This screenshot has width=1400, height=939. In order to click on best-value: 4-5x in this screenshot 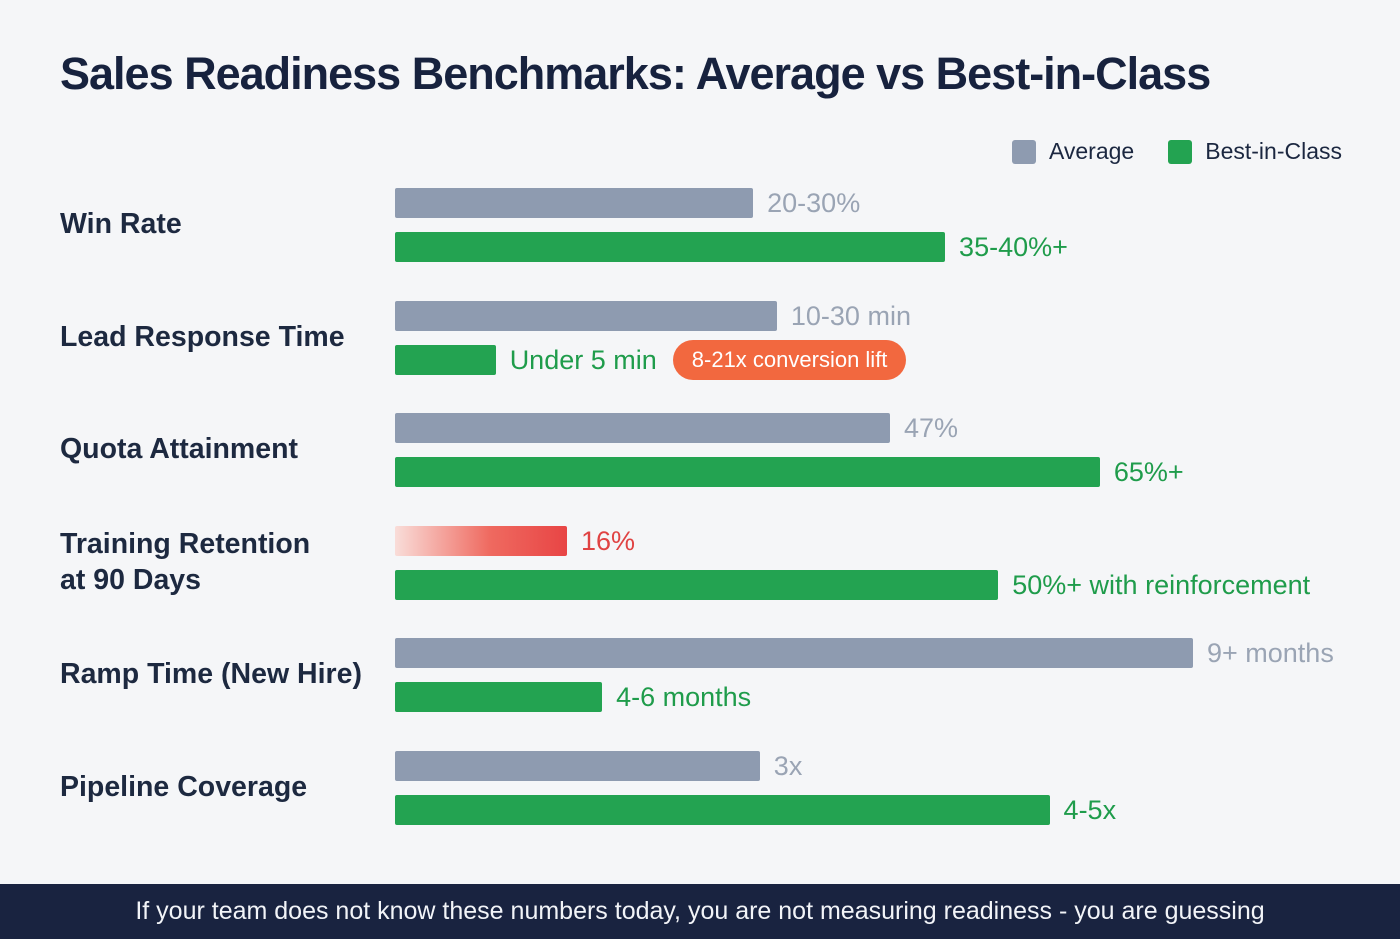, I will do `click(1090, 809)`.